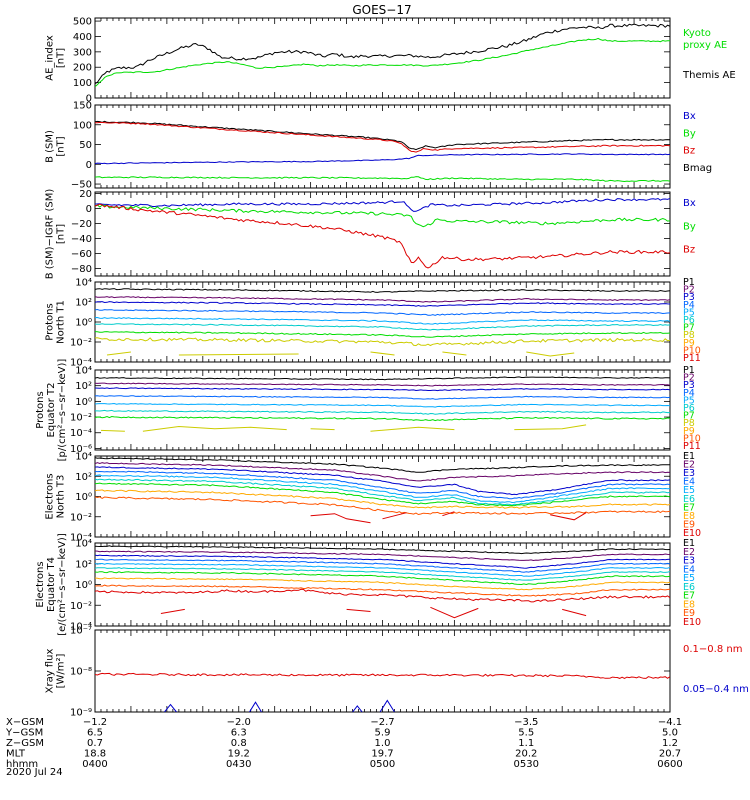 The image size is (750, 800). Describe the element at coordinates (689, 385) in the screenshot. I see `legend-entry: P3` at that location.